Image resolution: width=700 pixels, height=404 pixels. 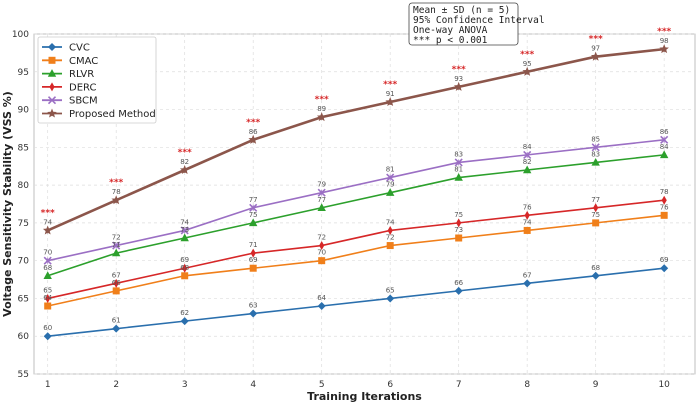 What do you see at coordinates (527, 275) in the screenshot?
I see `data-label-cvc: 67` at bounding box center [527, 275].